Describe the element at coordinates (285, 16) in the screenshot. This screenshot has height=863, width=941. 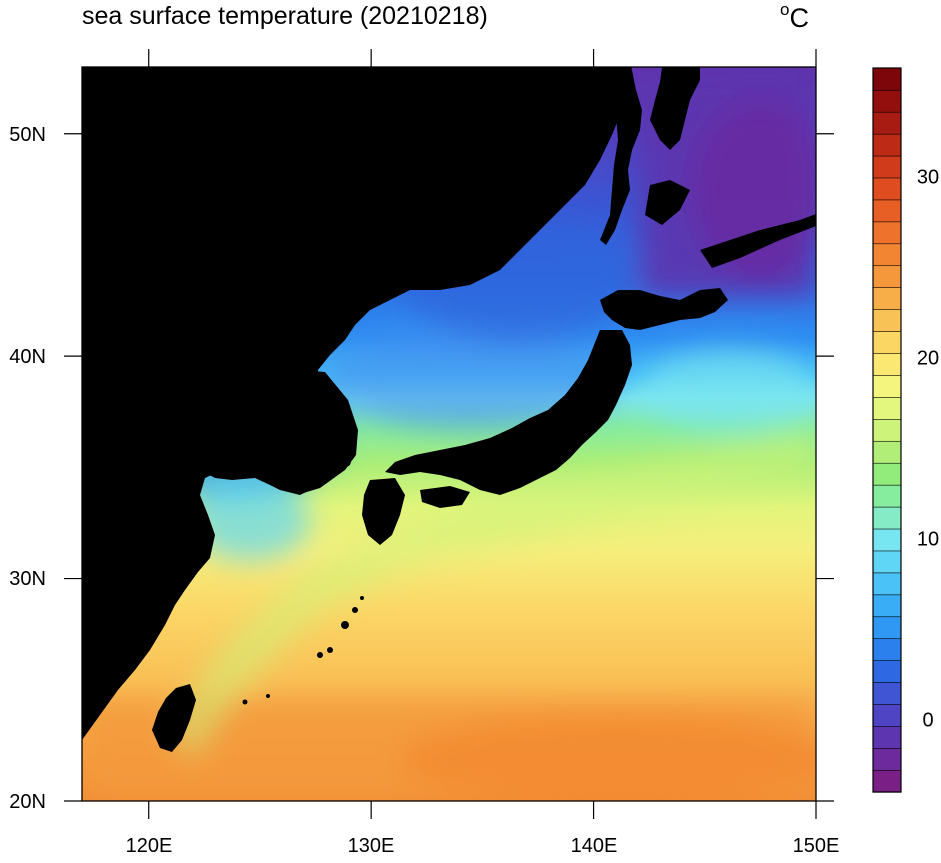
I see `map-title: sea surface temperature (20210218)` at that location.